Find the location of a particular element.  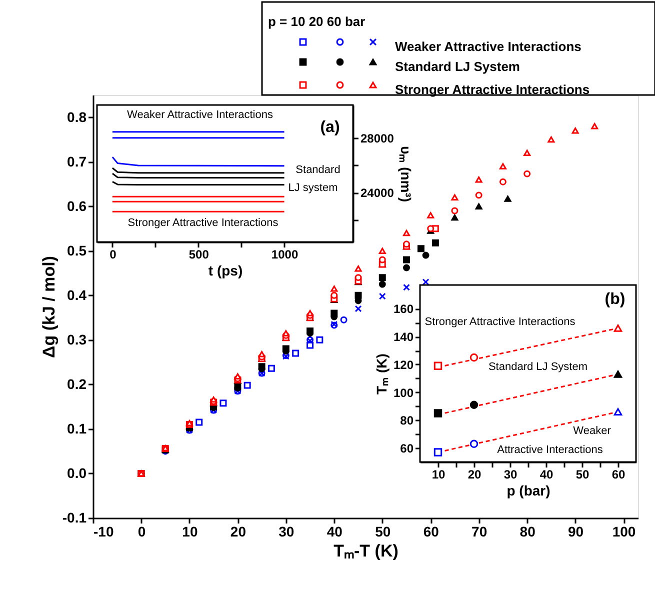

y-tick-label: 0.4 is located at coordinates (77, 294).